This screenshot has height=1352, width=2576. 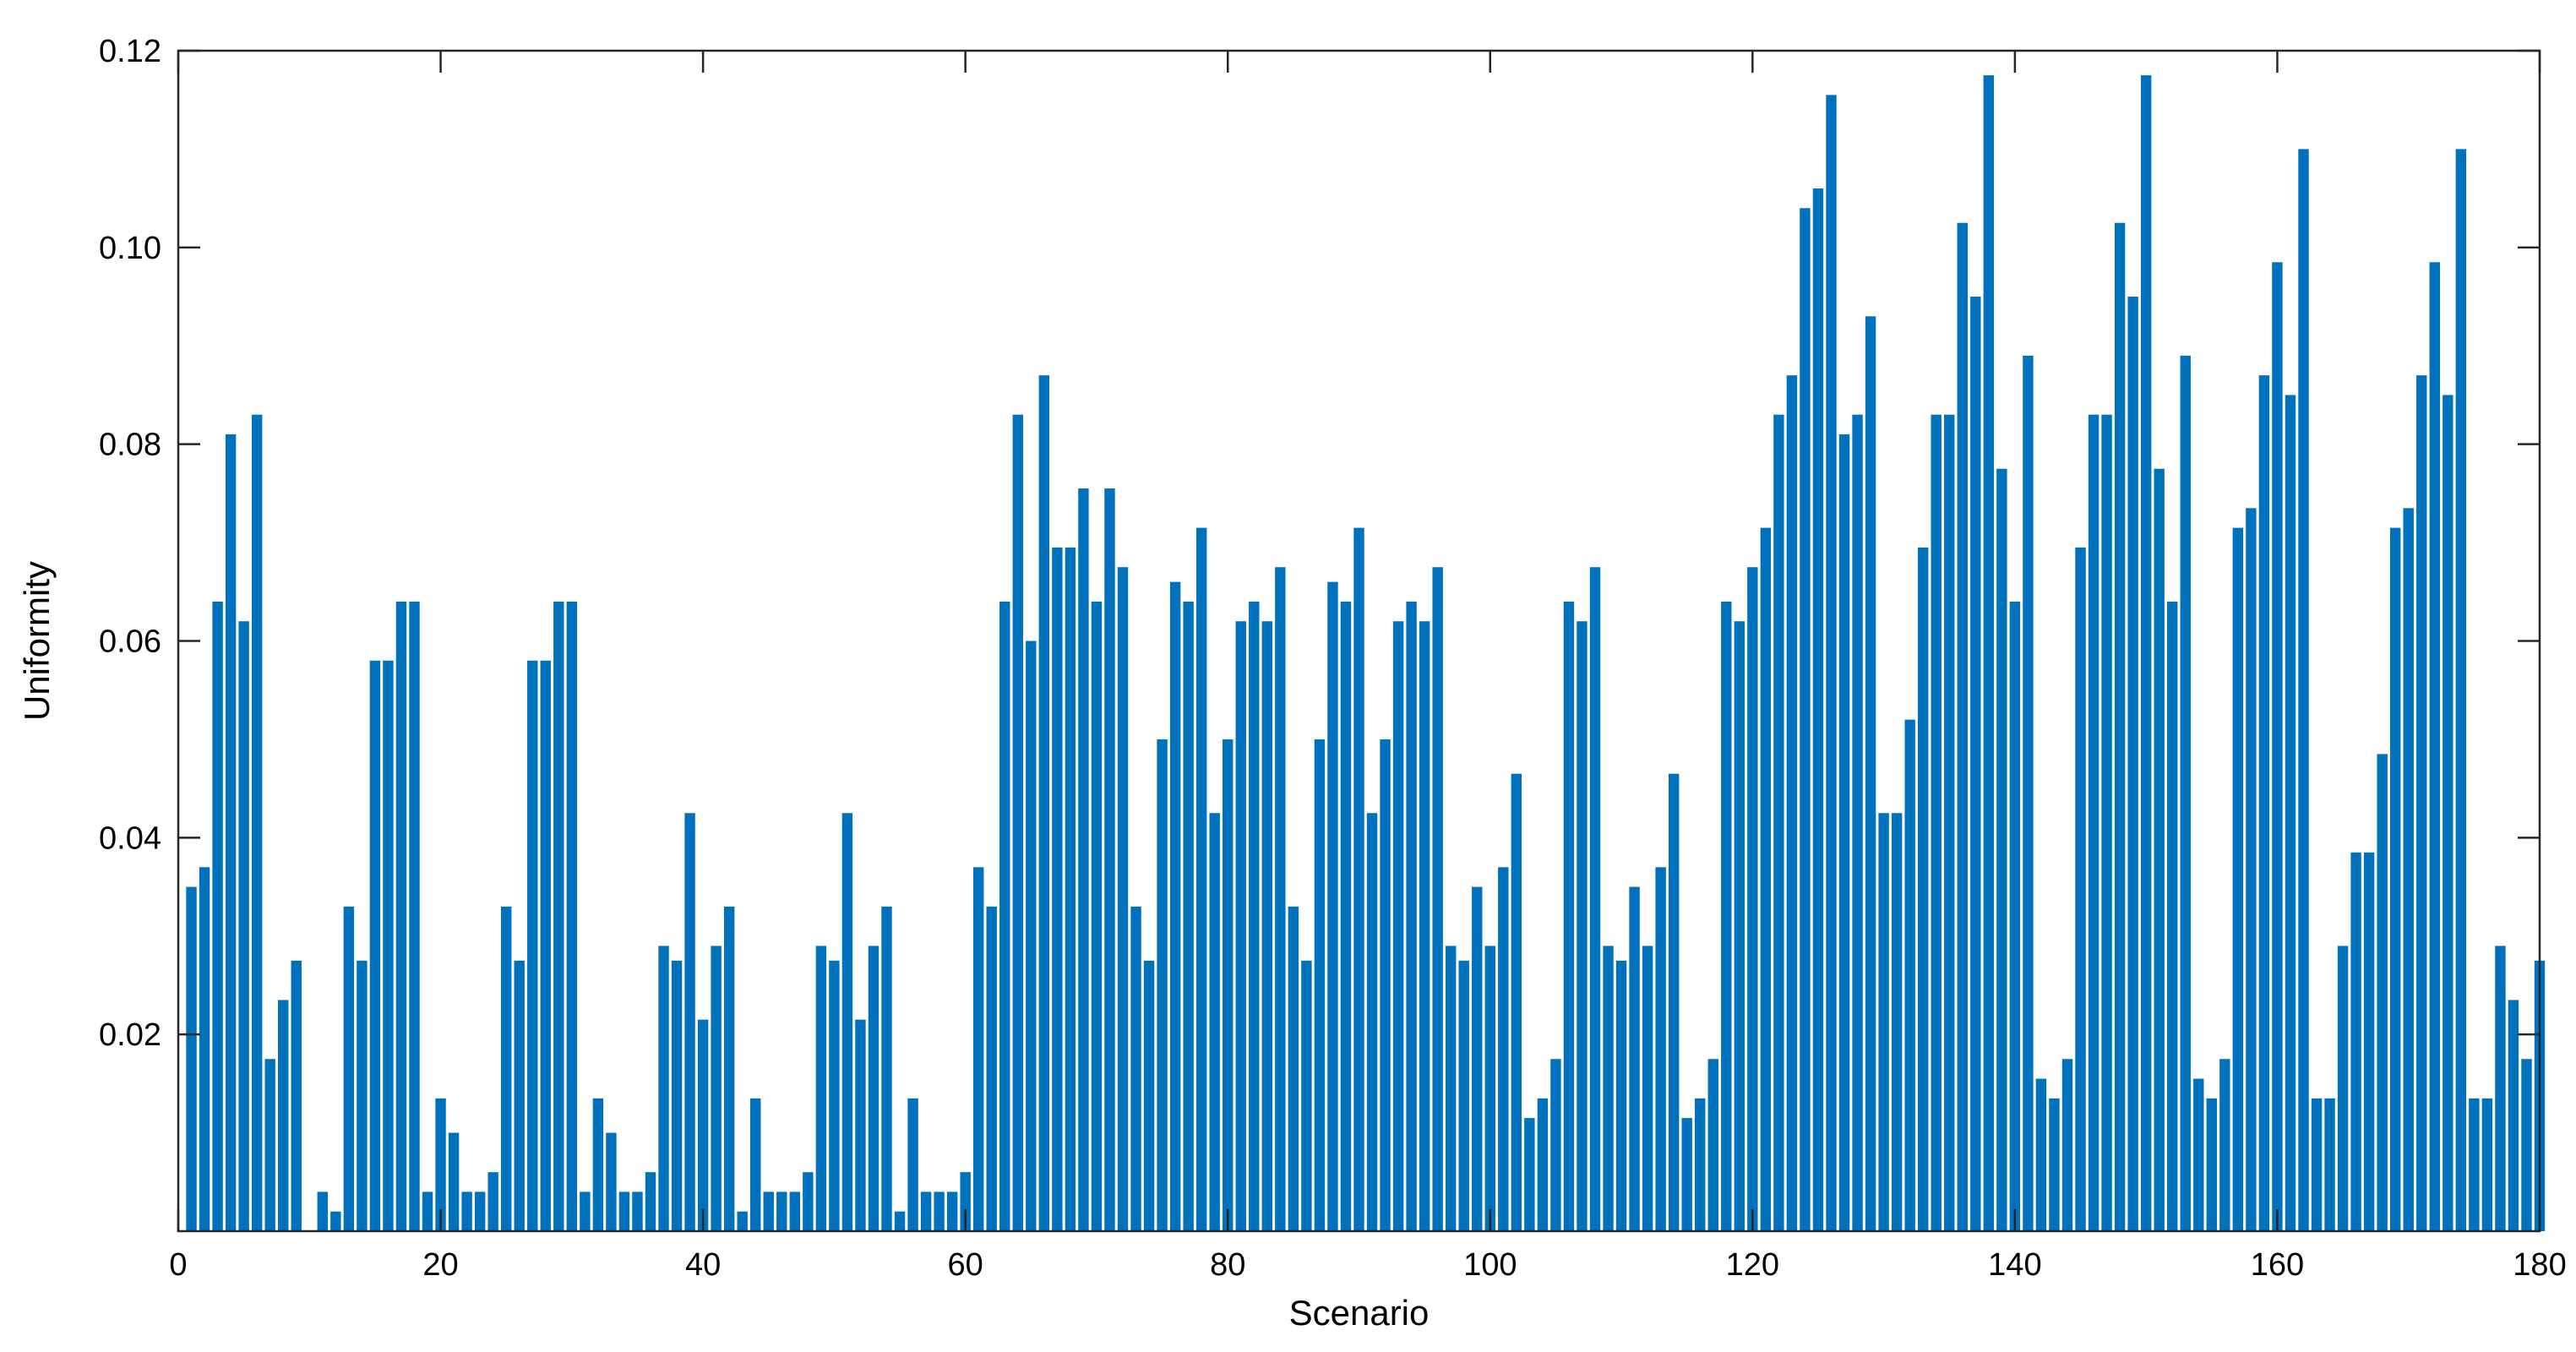 I want to click on x-tick-label: 0, so click(x=178, y=1265).